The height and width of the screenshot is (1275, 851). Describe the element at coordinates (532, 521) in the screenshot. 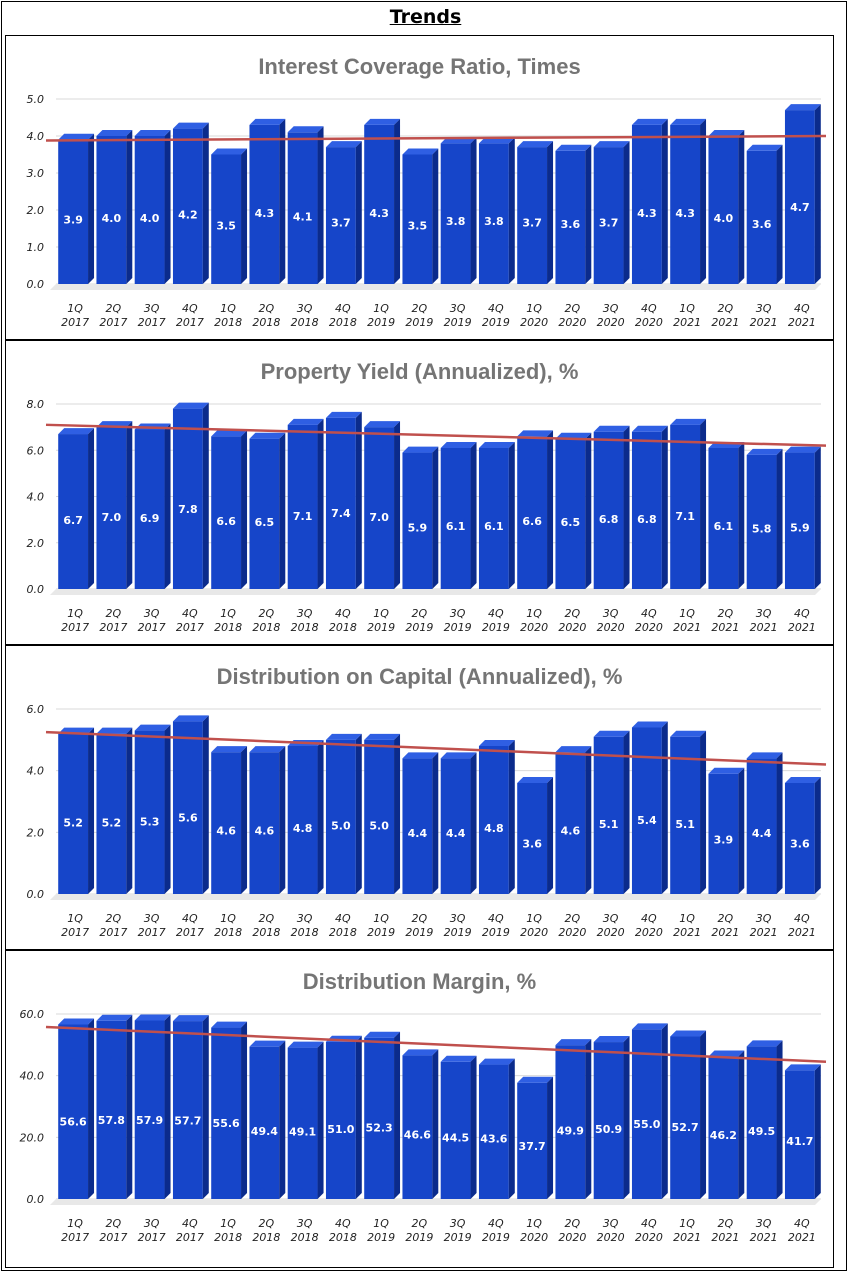

I see `data-label: 6.6` at that location.